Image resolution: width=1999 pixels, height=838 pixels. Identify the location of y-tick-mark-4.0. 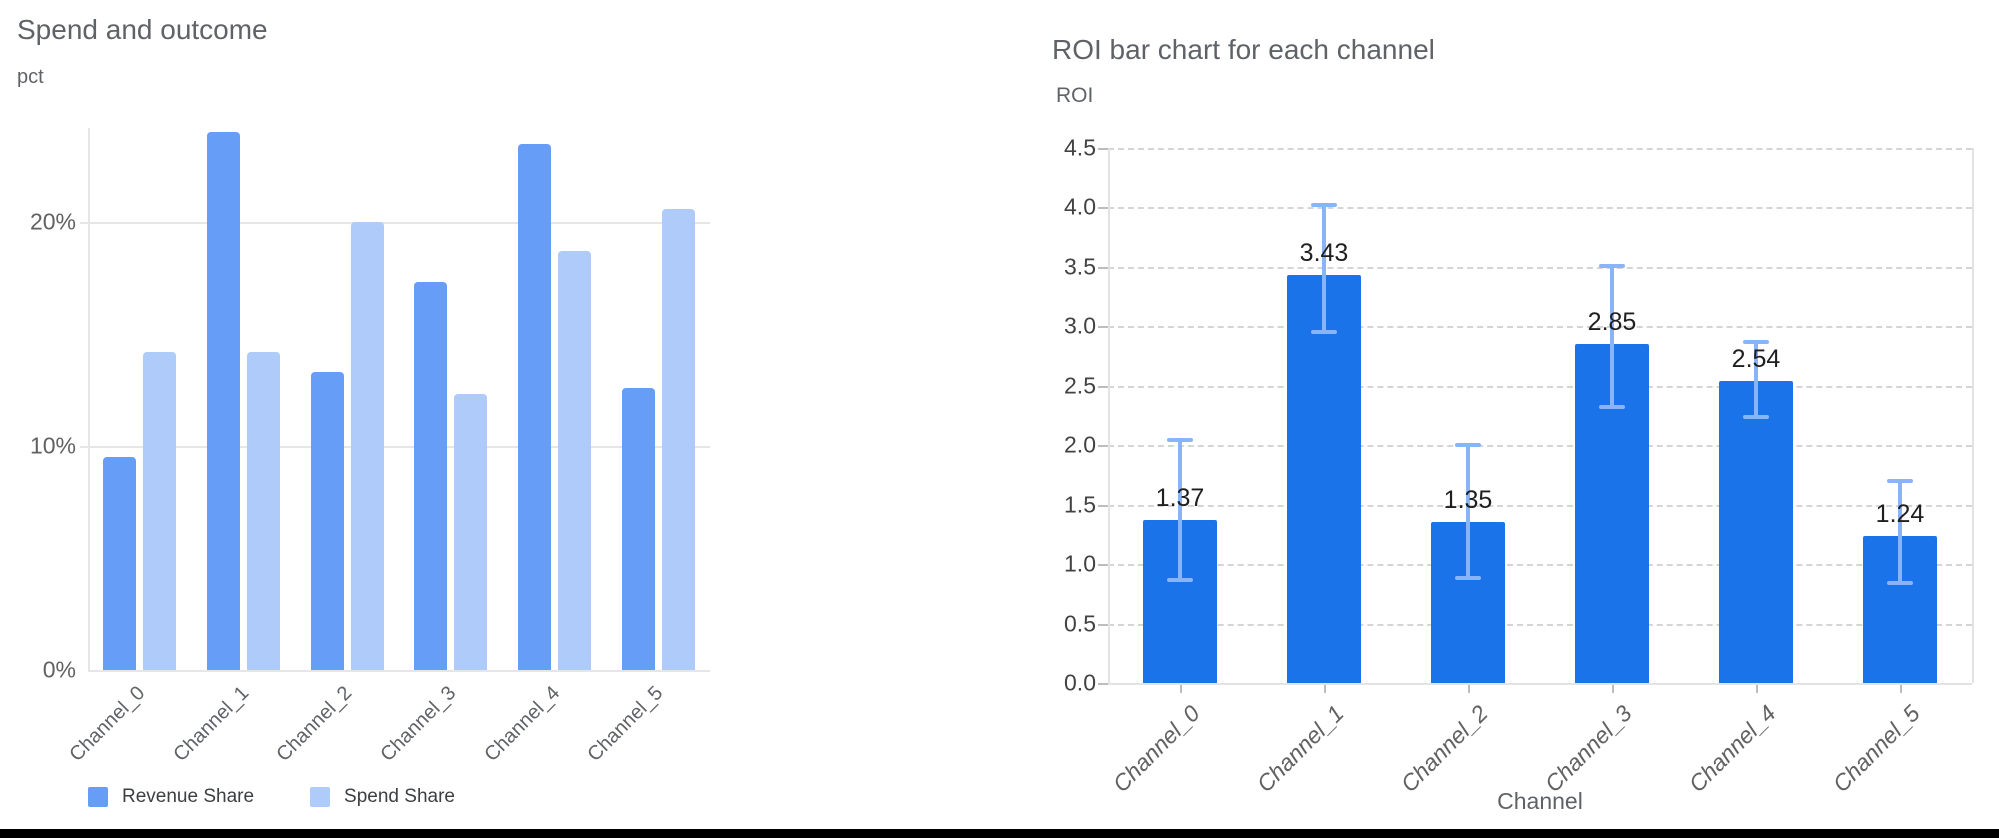
(1103, 208).